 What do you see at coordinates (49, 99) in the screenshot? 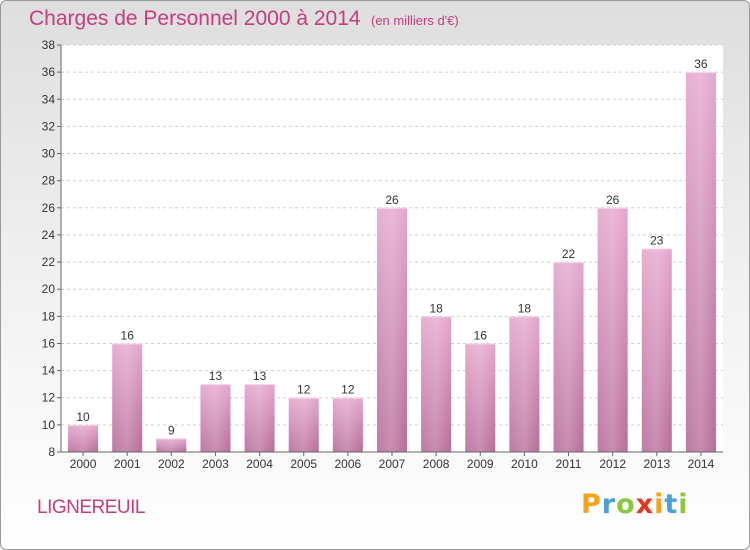
I see `y-tick-label: 34` at bounding box center [49, 99].